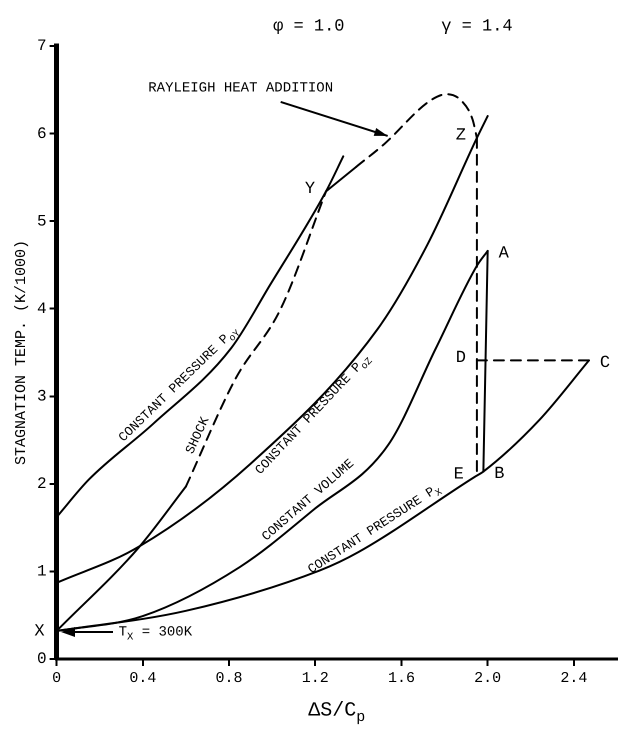 This screenshot has width=639, height=741. I want to click on y-tick-label: 5, so click(41, 221).